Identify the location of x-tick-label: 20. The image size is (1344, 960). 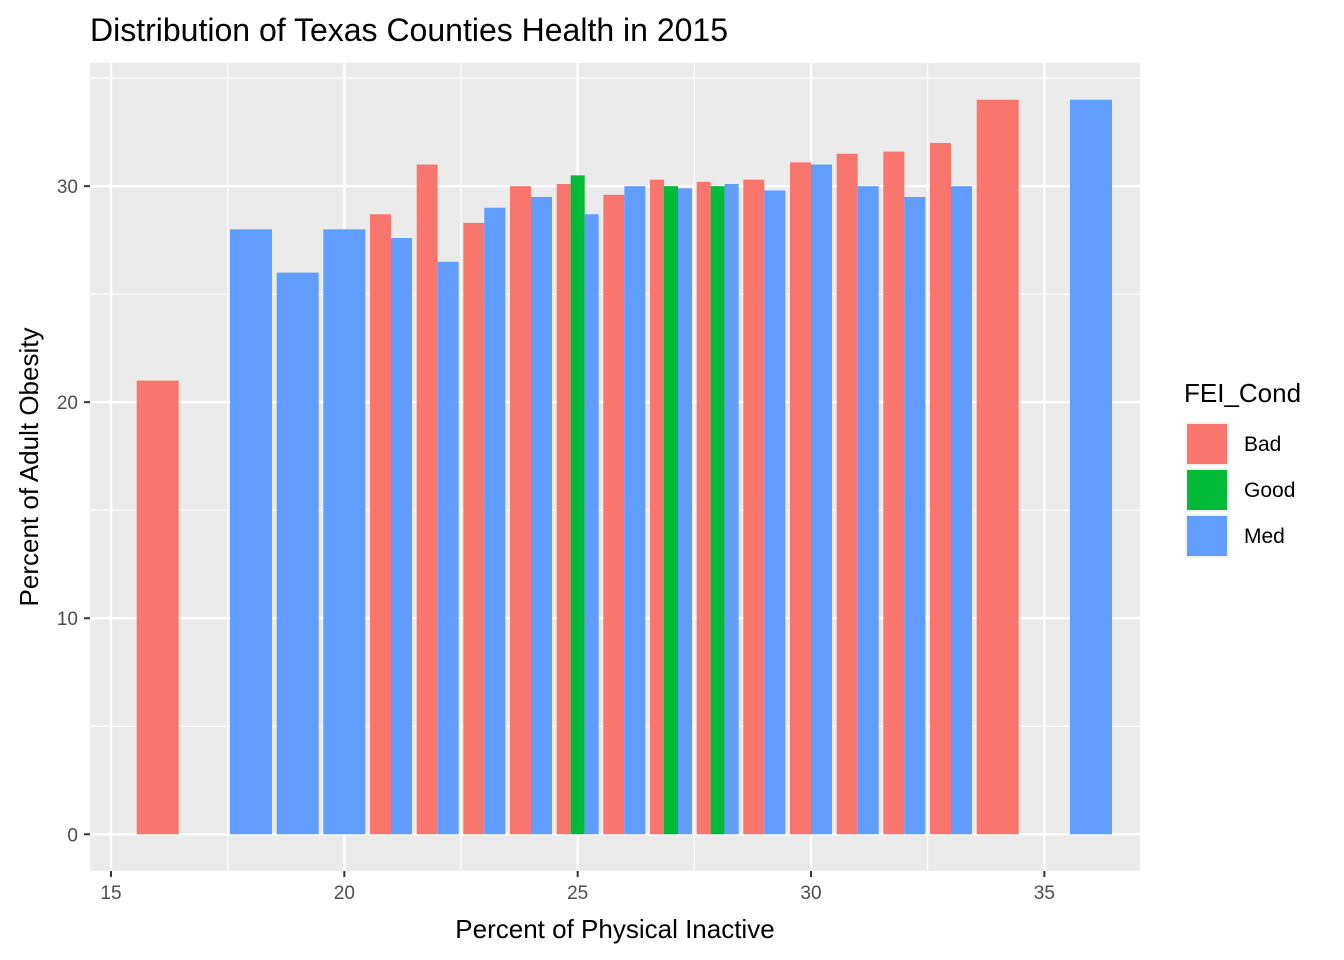
(344, 893).